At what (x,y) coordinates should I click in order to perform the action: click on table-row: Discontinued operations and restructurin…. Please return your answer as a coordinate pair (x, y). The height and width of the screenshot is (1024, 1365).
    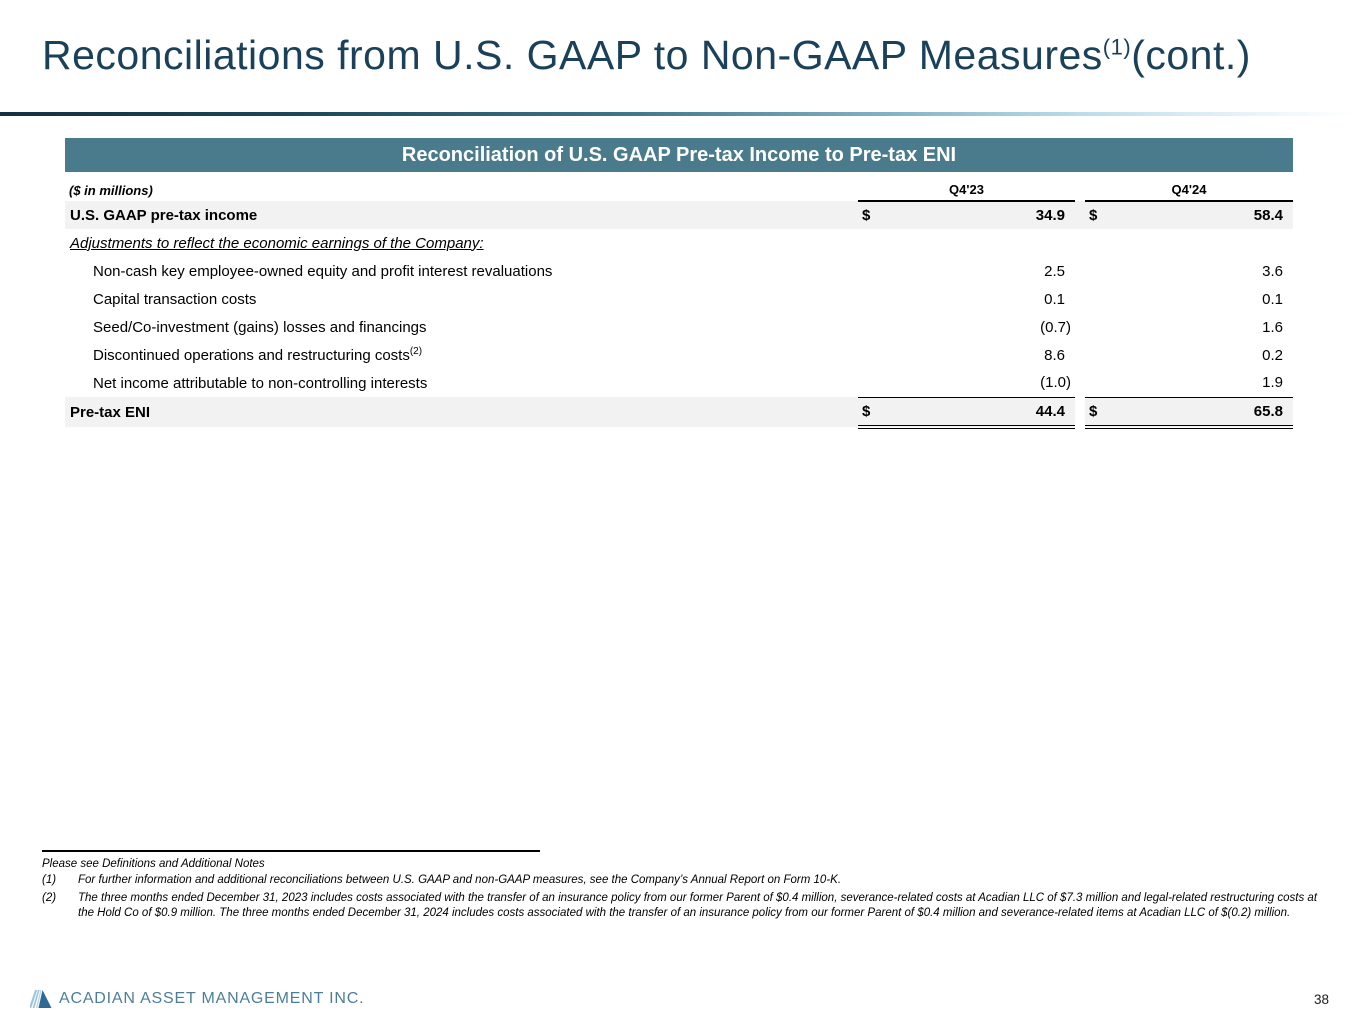
    Looking at the image, I should click on (679, 355).